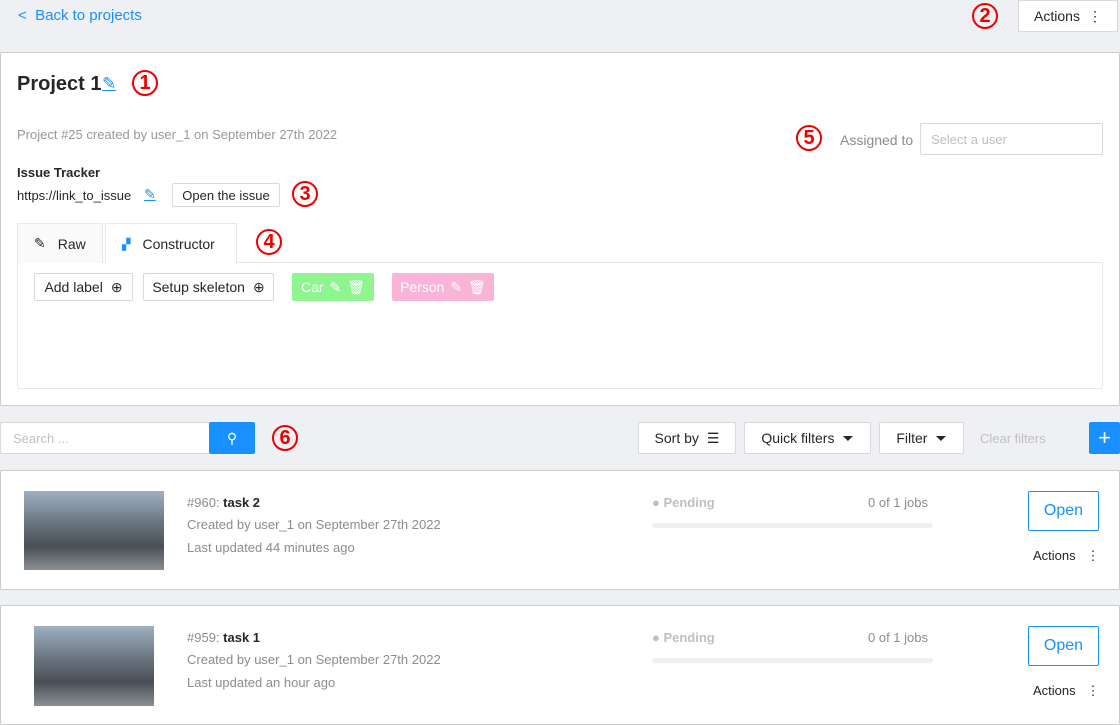 This screenshot has width=1120, height=725. Describe the element at coordinates (80, 15) in the screenshot. I see `back-to-projects-link: < Back to projects` at that location.